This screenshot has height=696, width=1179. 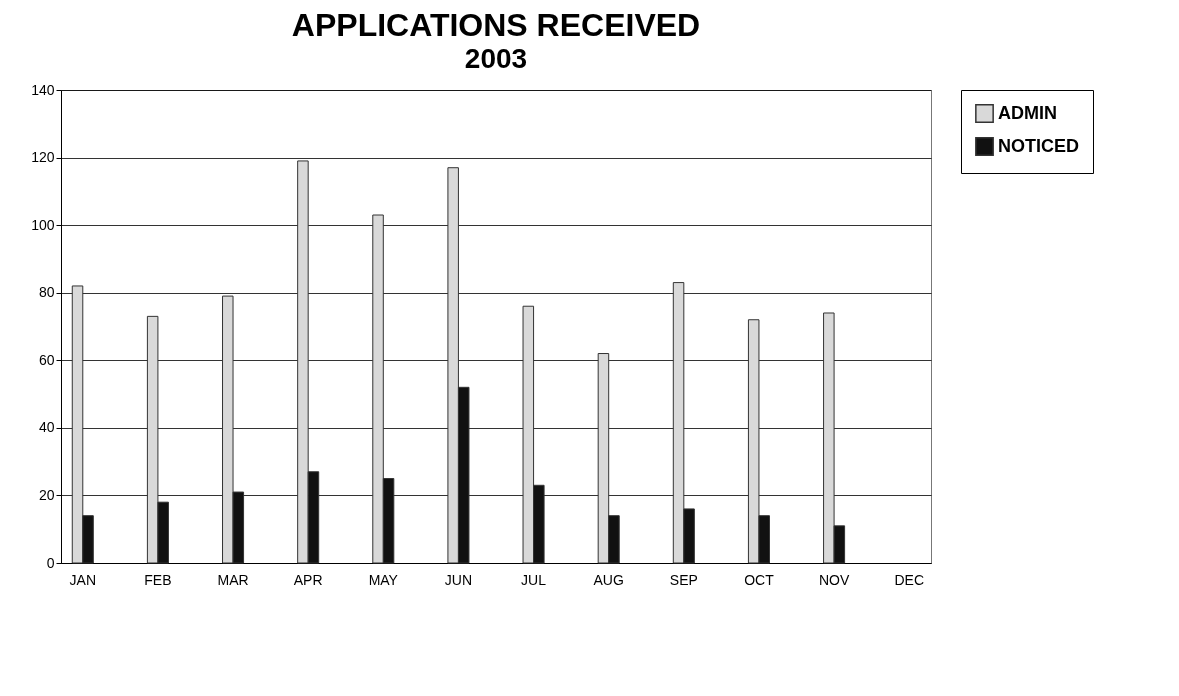 I want to click on x-tick-label: JUN, so click(x=458, y=579).